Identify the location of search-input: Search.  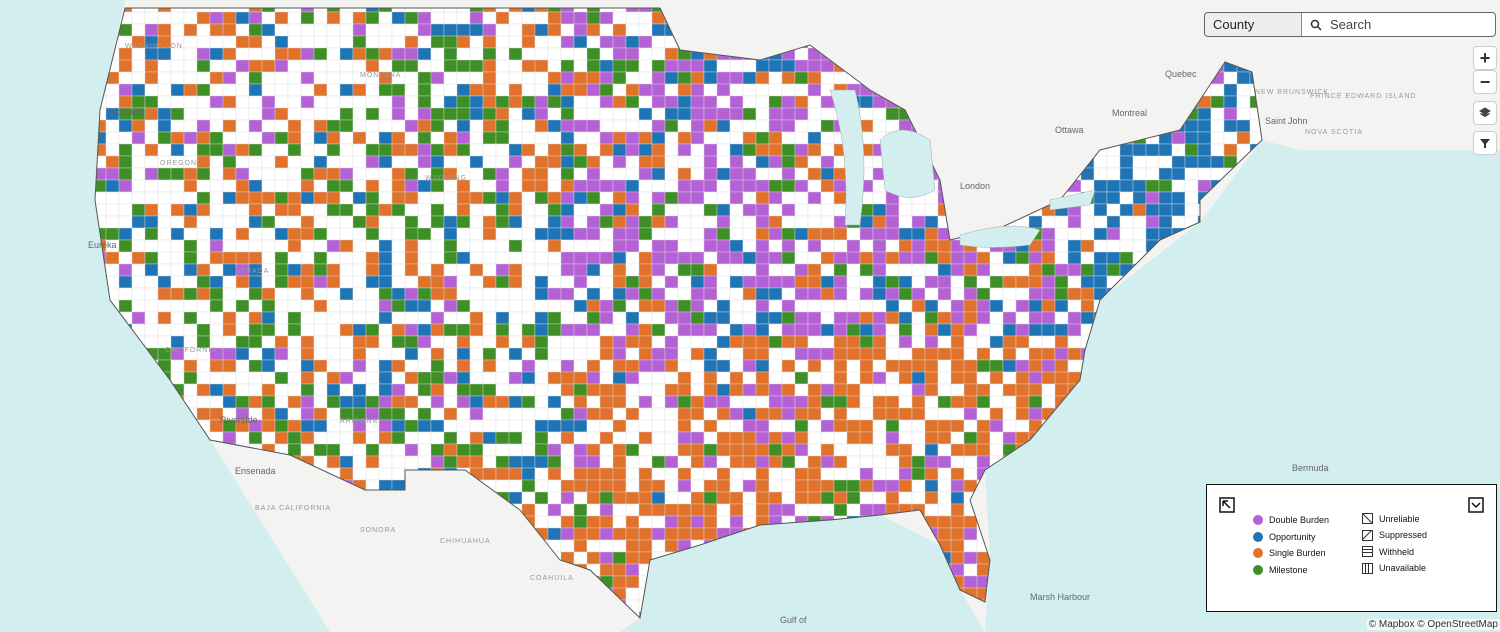
(1340, 24).